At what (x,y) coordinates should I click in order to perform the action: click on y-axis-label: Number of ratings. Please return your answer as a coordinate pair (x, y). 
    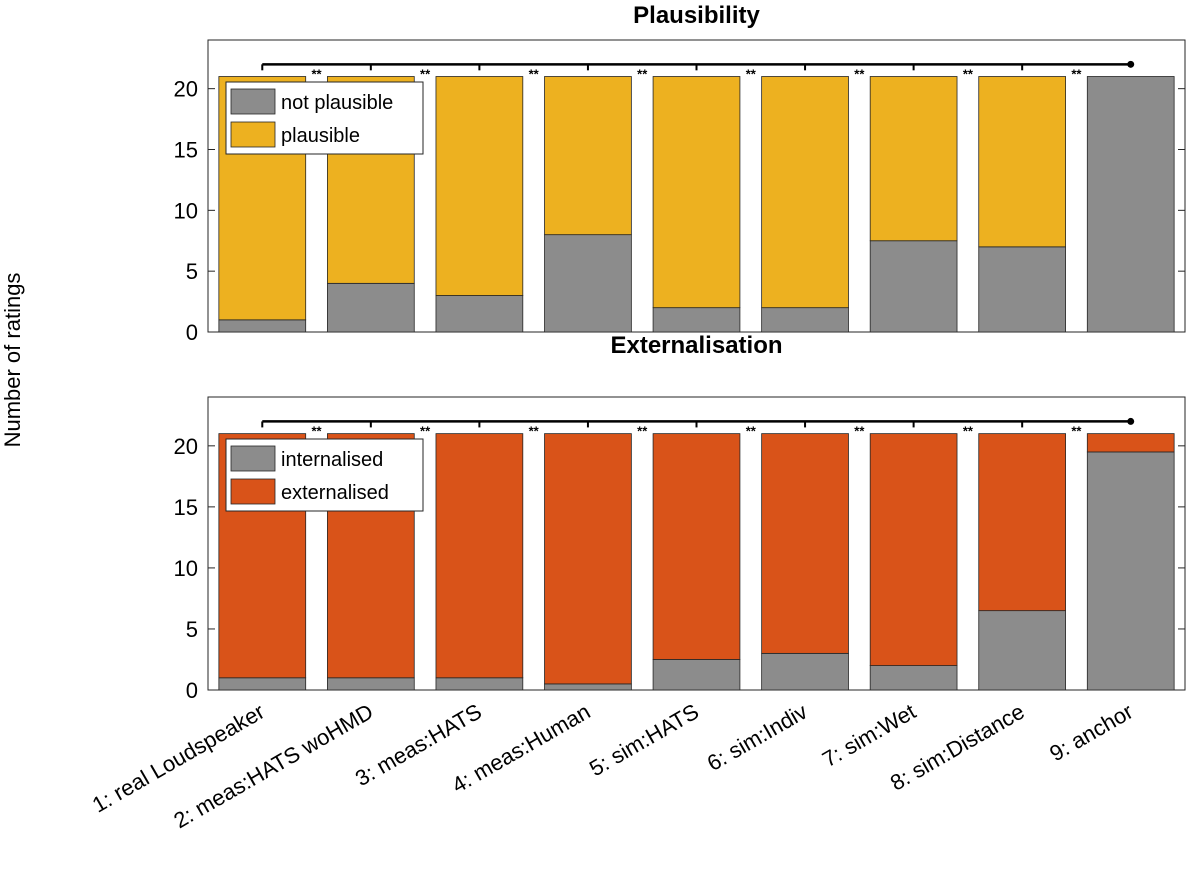
    Looking at the image, I should click on (12, 360).